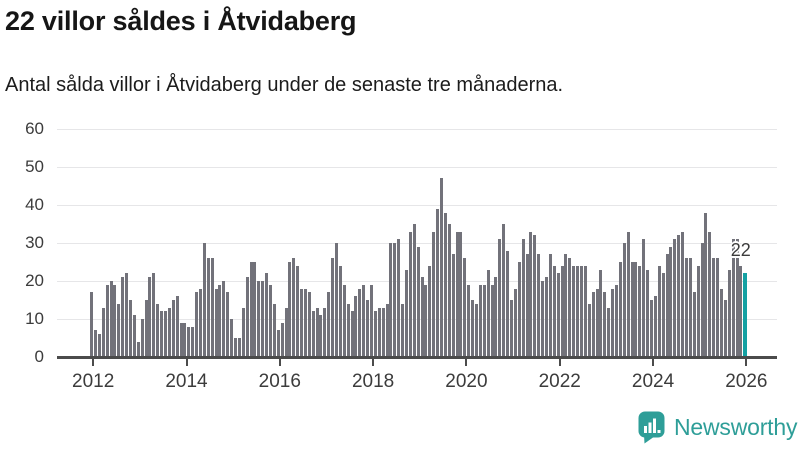 The width and height of the screenshot is (800, 450). I want to click on x-axis-label: 2022, so click(559, 381).